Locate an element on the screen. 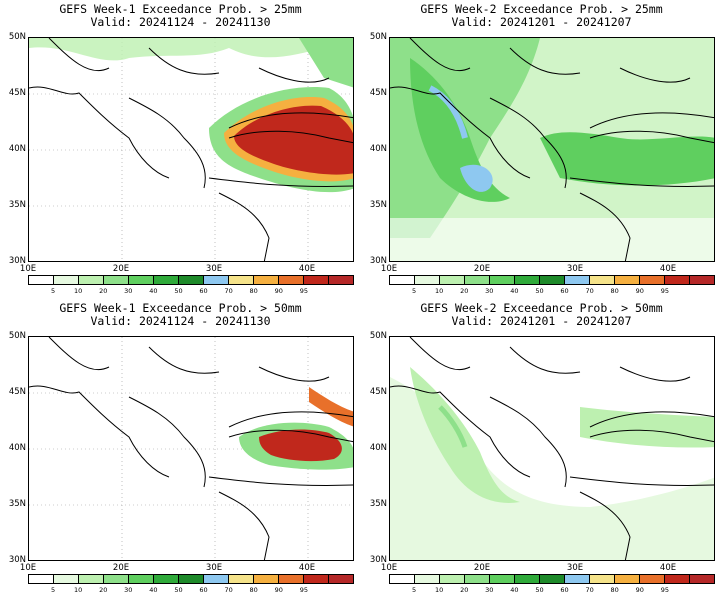  panel-title: GEFS Week-2 Exceedance Prob. > 50mm is located at coordinates (541, 308).